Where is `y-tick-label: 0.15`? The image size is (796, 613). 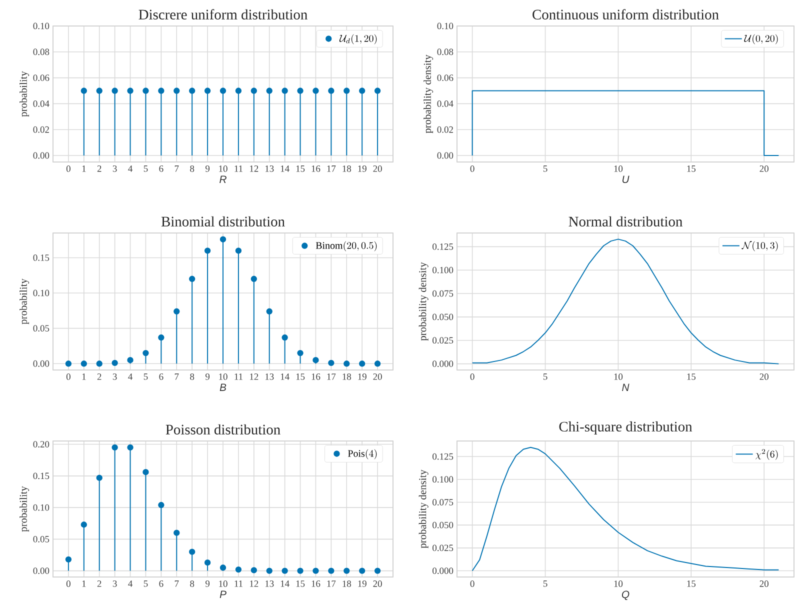 y-tick-label: 0.15 is located at coordinates (41, 257).